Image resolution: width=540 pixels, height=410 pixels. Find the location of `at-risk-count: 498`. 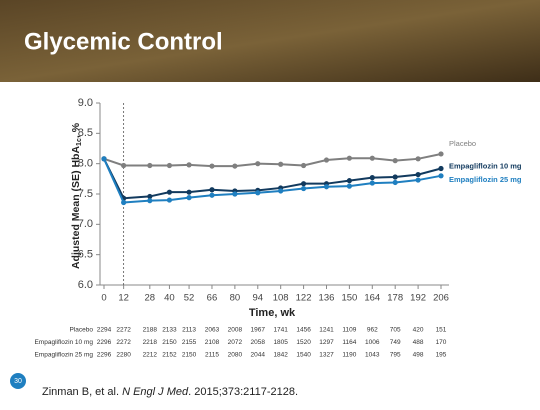

at-risk-count: 498 is located at coordinates (418, 355).